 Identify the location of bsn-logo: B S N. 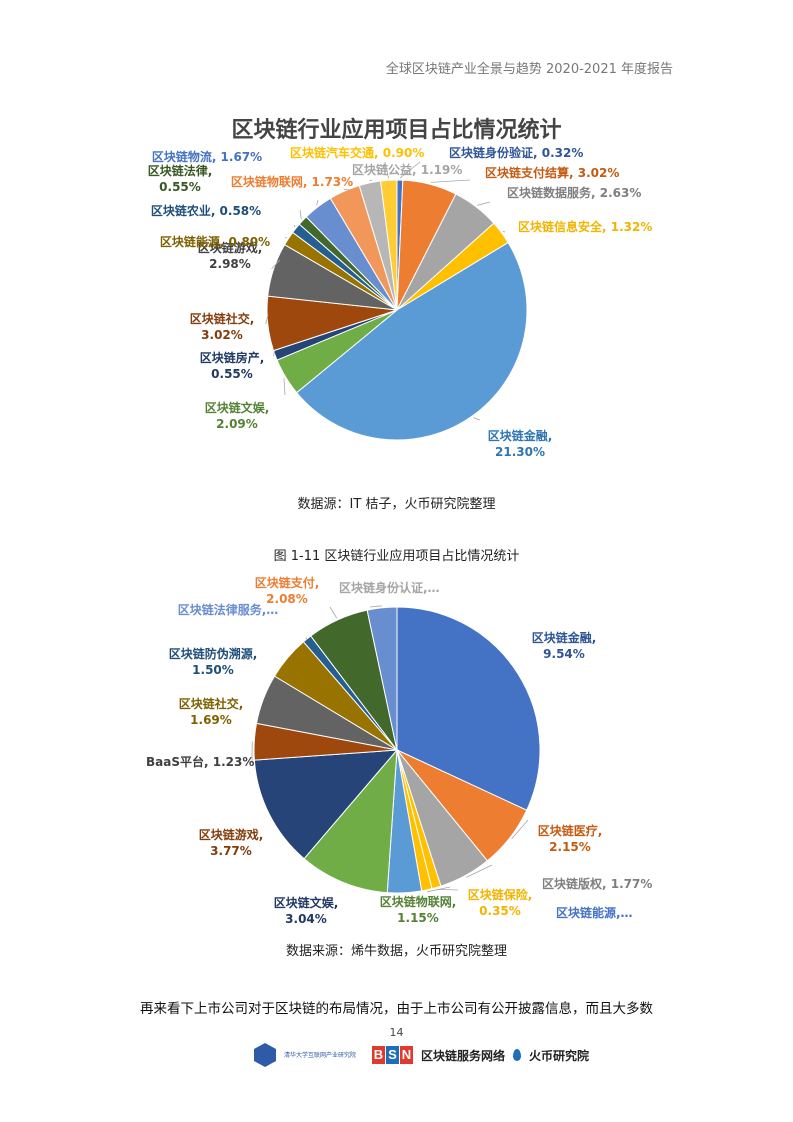
(392, 1055).